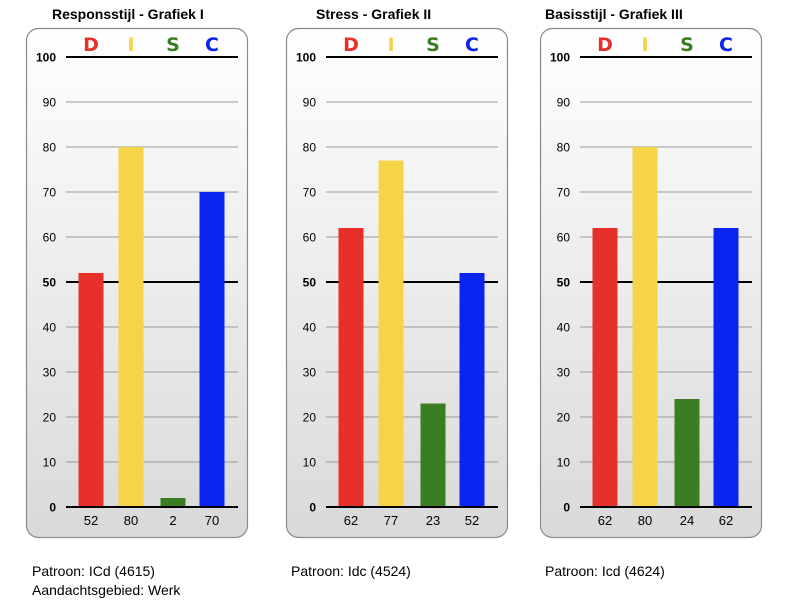 This screenshot has width=800, height=600. What do you see at coordinates (687, 520) in the screenshot?
I see `value-label-s: 24` at bounding box center [687, 520].